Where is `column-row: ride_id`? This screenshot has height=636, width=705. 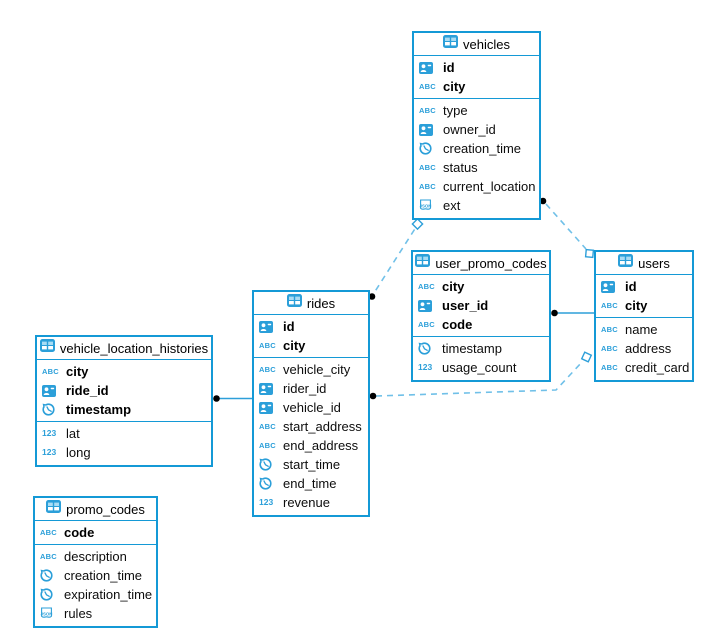 column-row: ride_id is located at coordinates (124, 390).